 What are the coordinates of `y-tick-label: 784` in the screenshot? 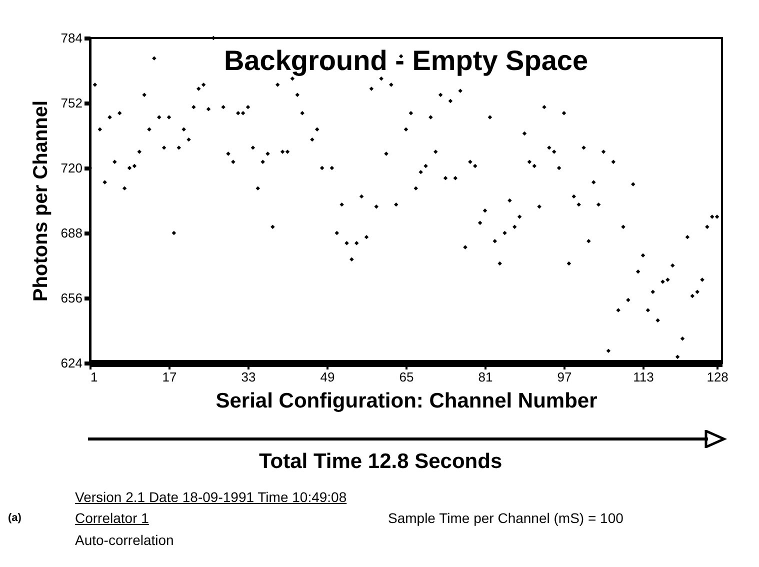 It's located at (71, 38).